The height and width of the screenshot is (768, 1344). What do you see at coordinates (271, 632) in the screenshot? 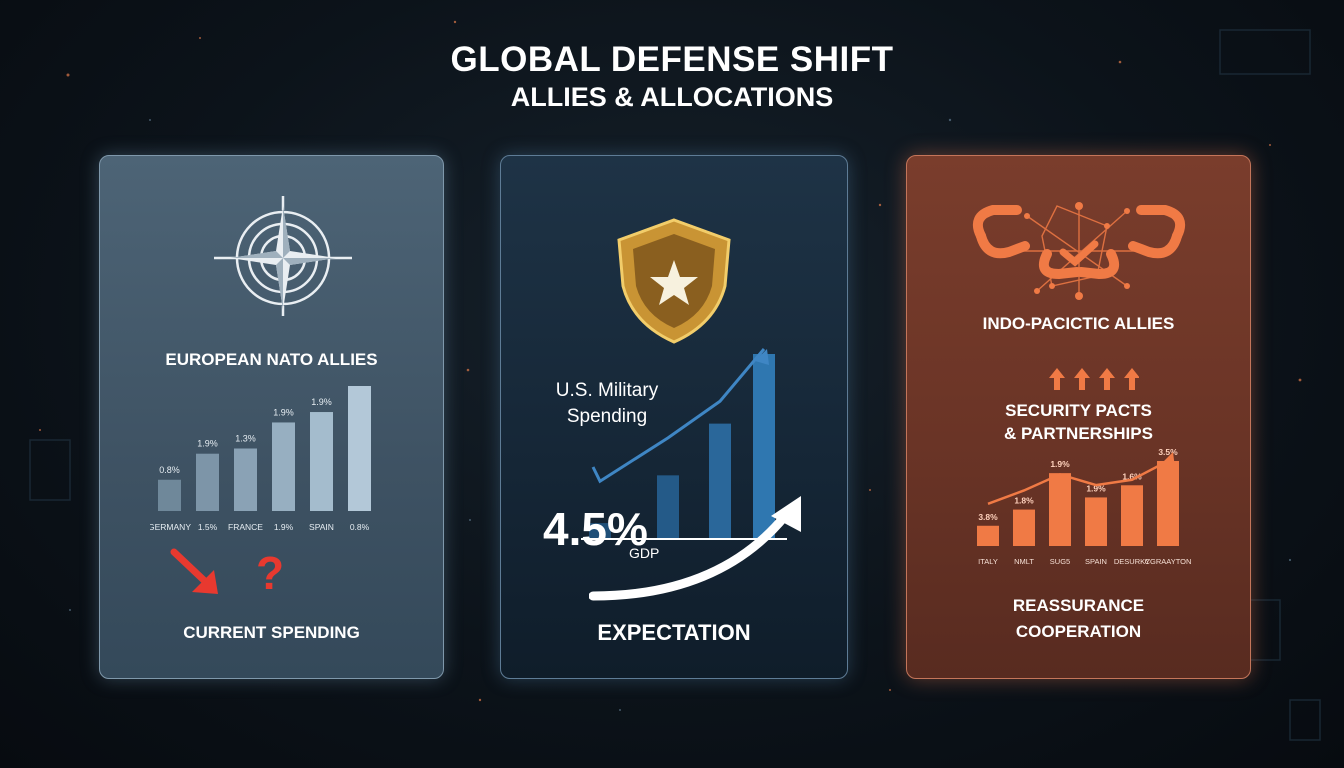
I see `panel-footer: CURRENT SPENDING` at bounding box center [271, 632].